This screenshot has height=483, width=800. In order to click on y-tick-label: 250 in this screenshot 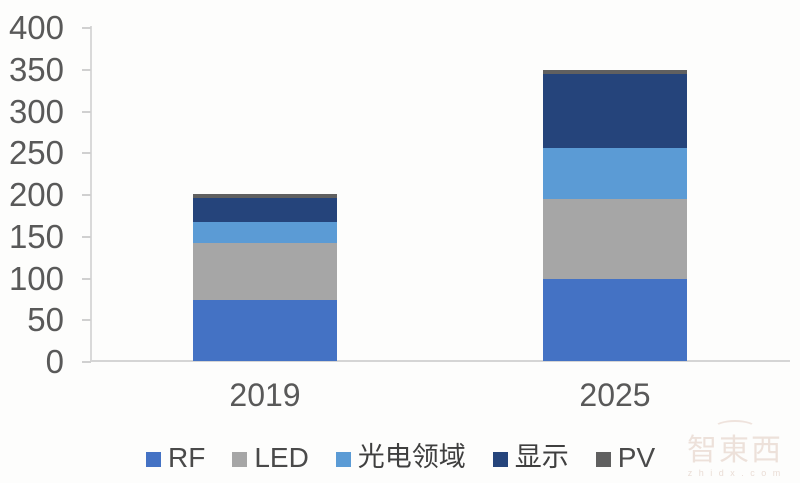, I will do `click(36, 153)`.